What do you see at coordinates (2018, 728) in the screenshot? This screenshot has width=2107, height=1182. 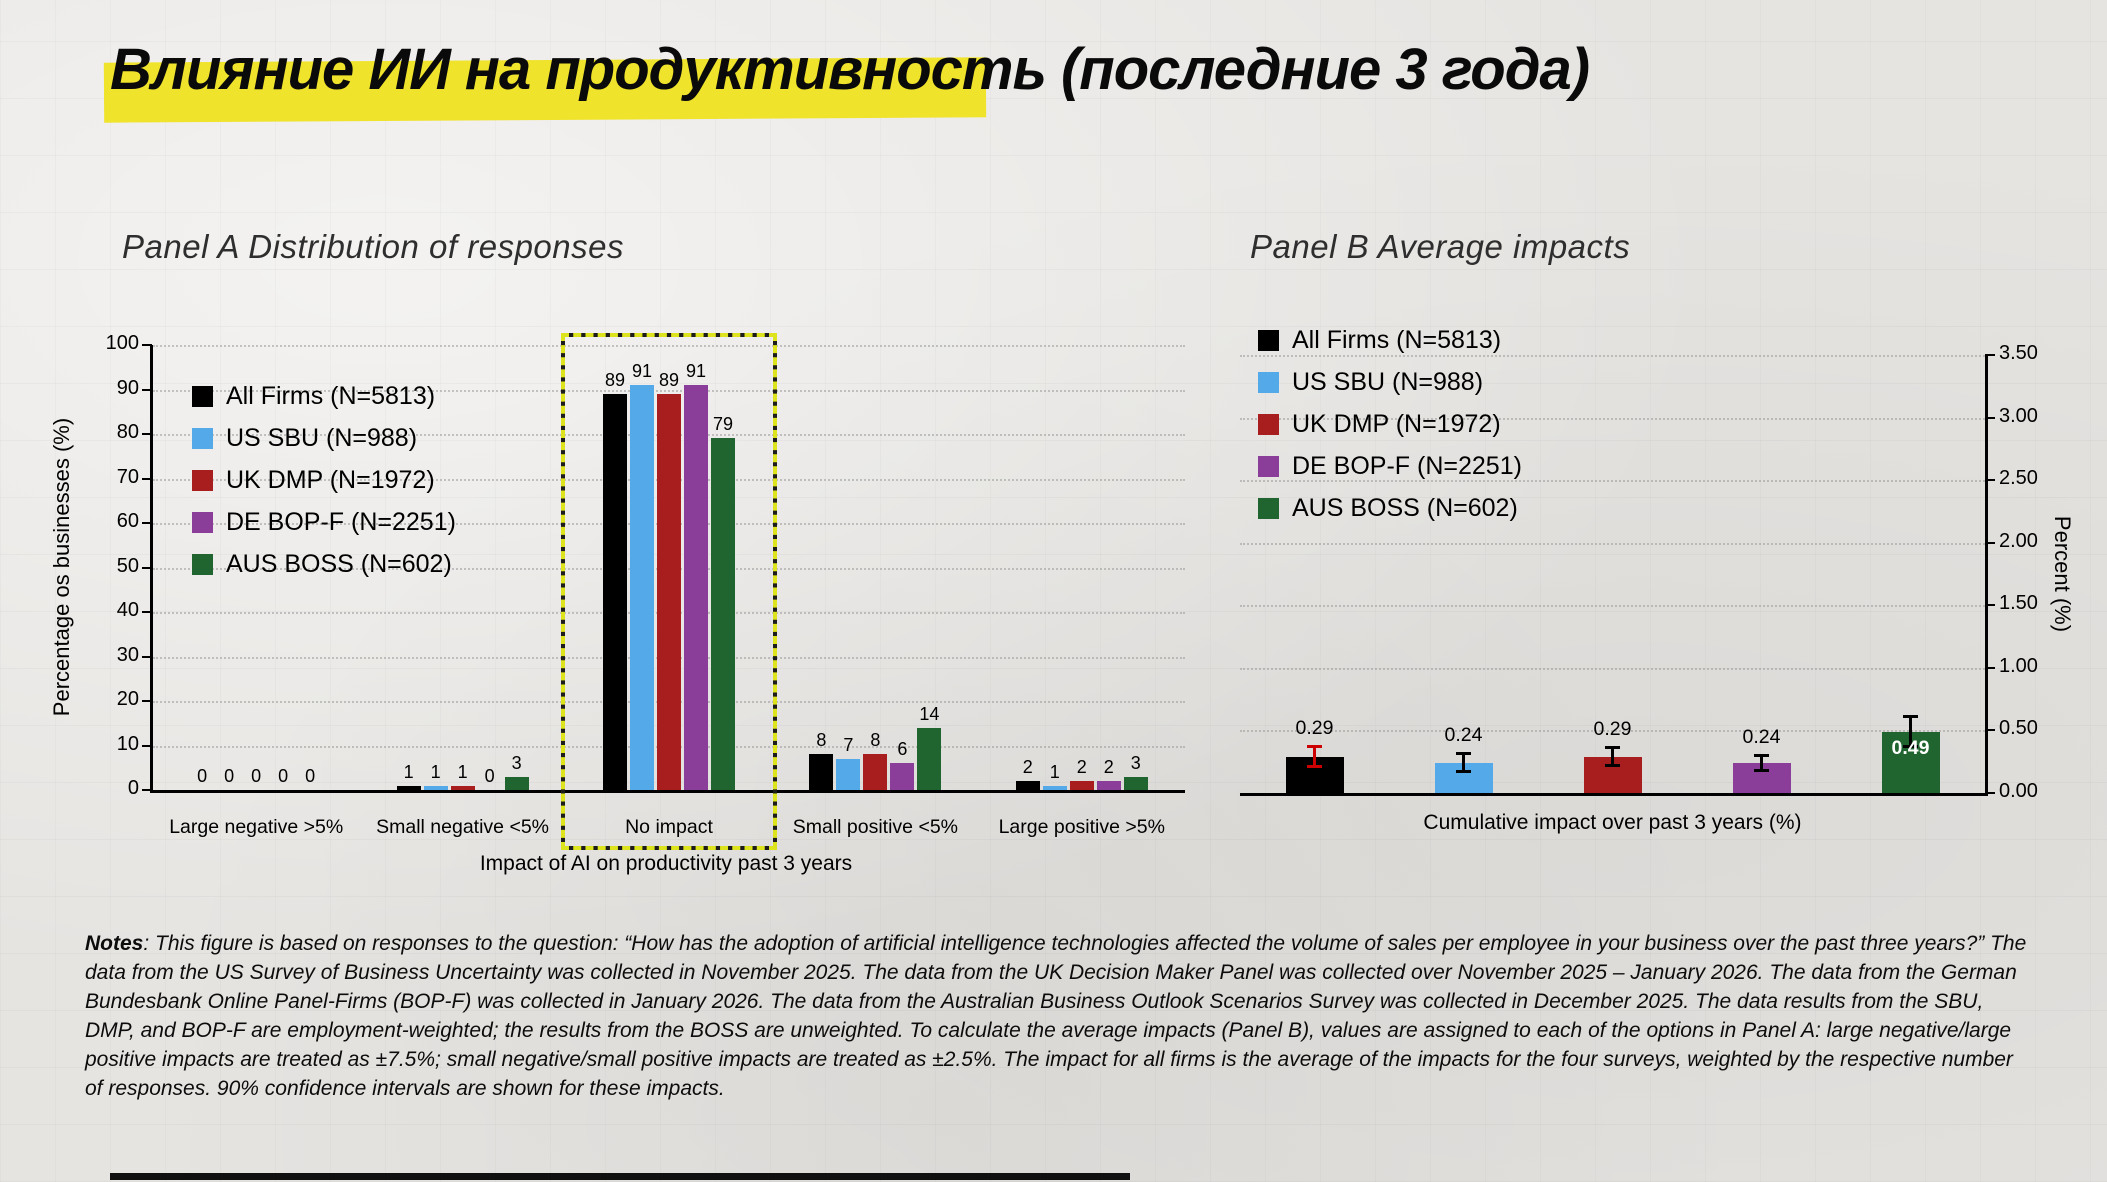 I see `y-tick-label: 0.50` at bounding box center [2018, 728].